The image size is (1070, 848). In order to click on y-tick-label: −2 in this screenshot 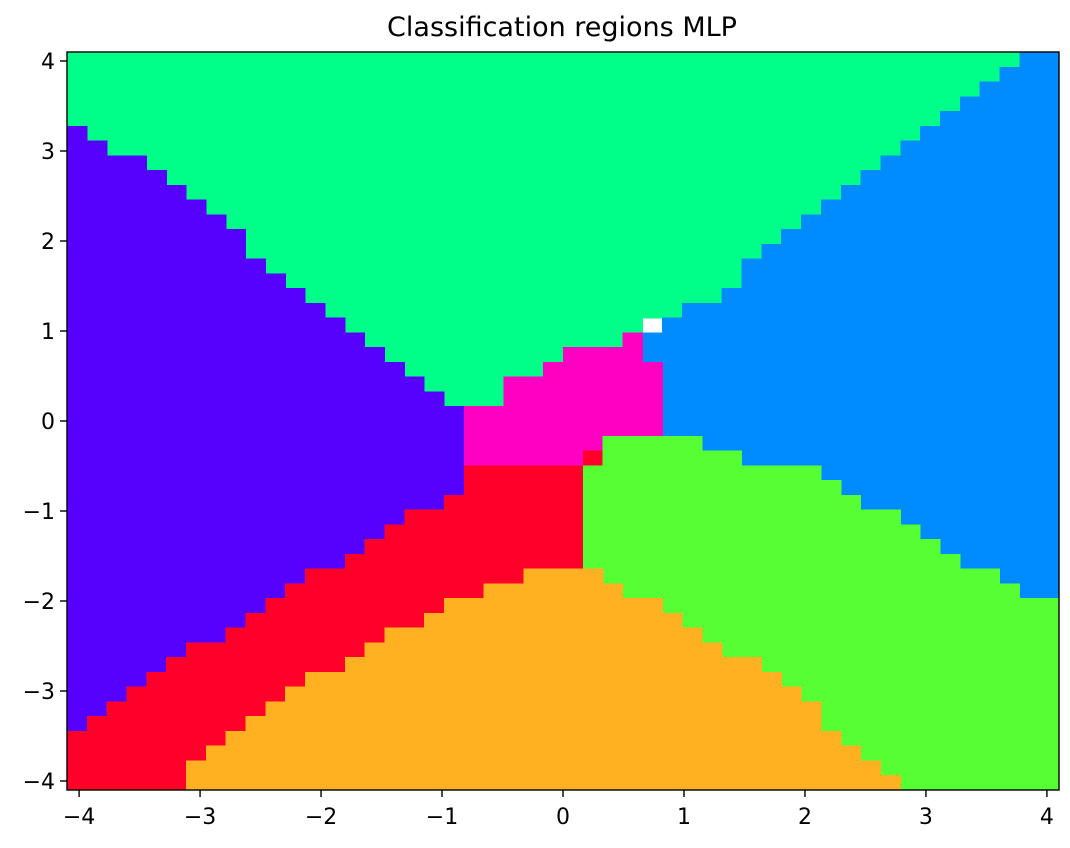, I will do `click(39, 602)`.